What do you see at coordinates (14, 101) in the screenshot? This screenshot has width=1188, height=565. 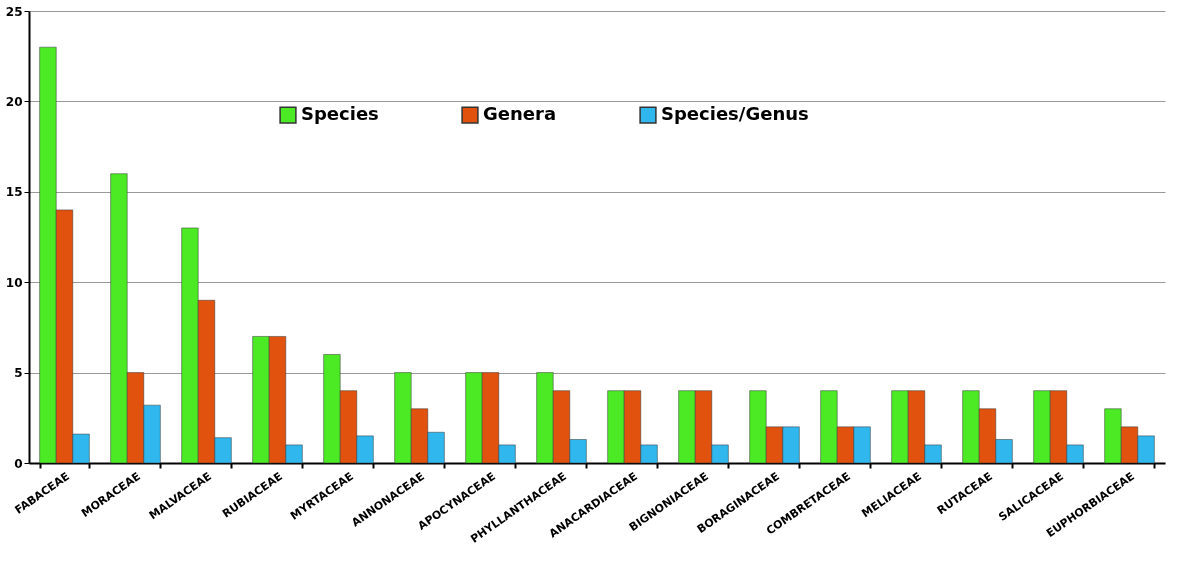 I see `y-tick-label: 20` at bounding box center [14, 101].